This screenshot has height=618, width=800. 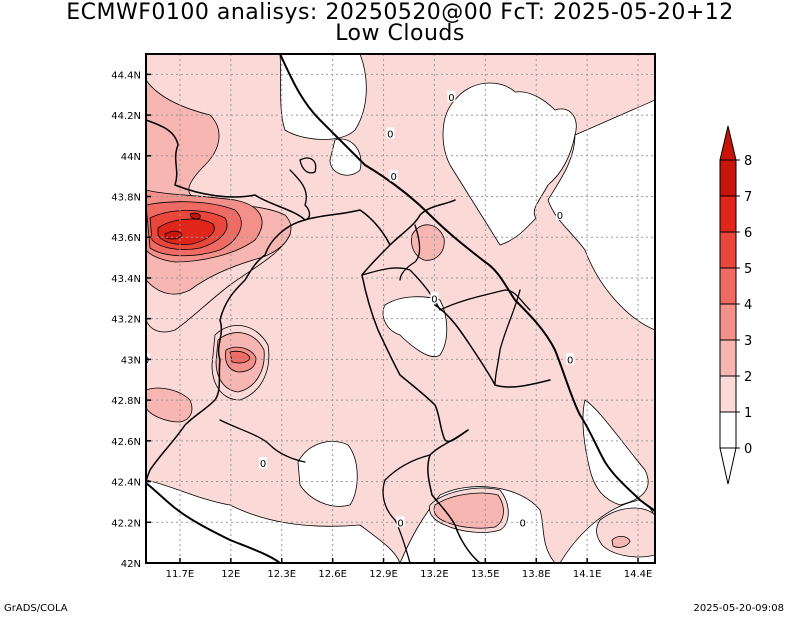 I want to click on region-border-umbria-west, so click(x=226, y=351).